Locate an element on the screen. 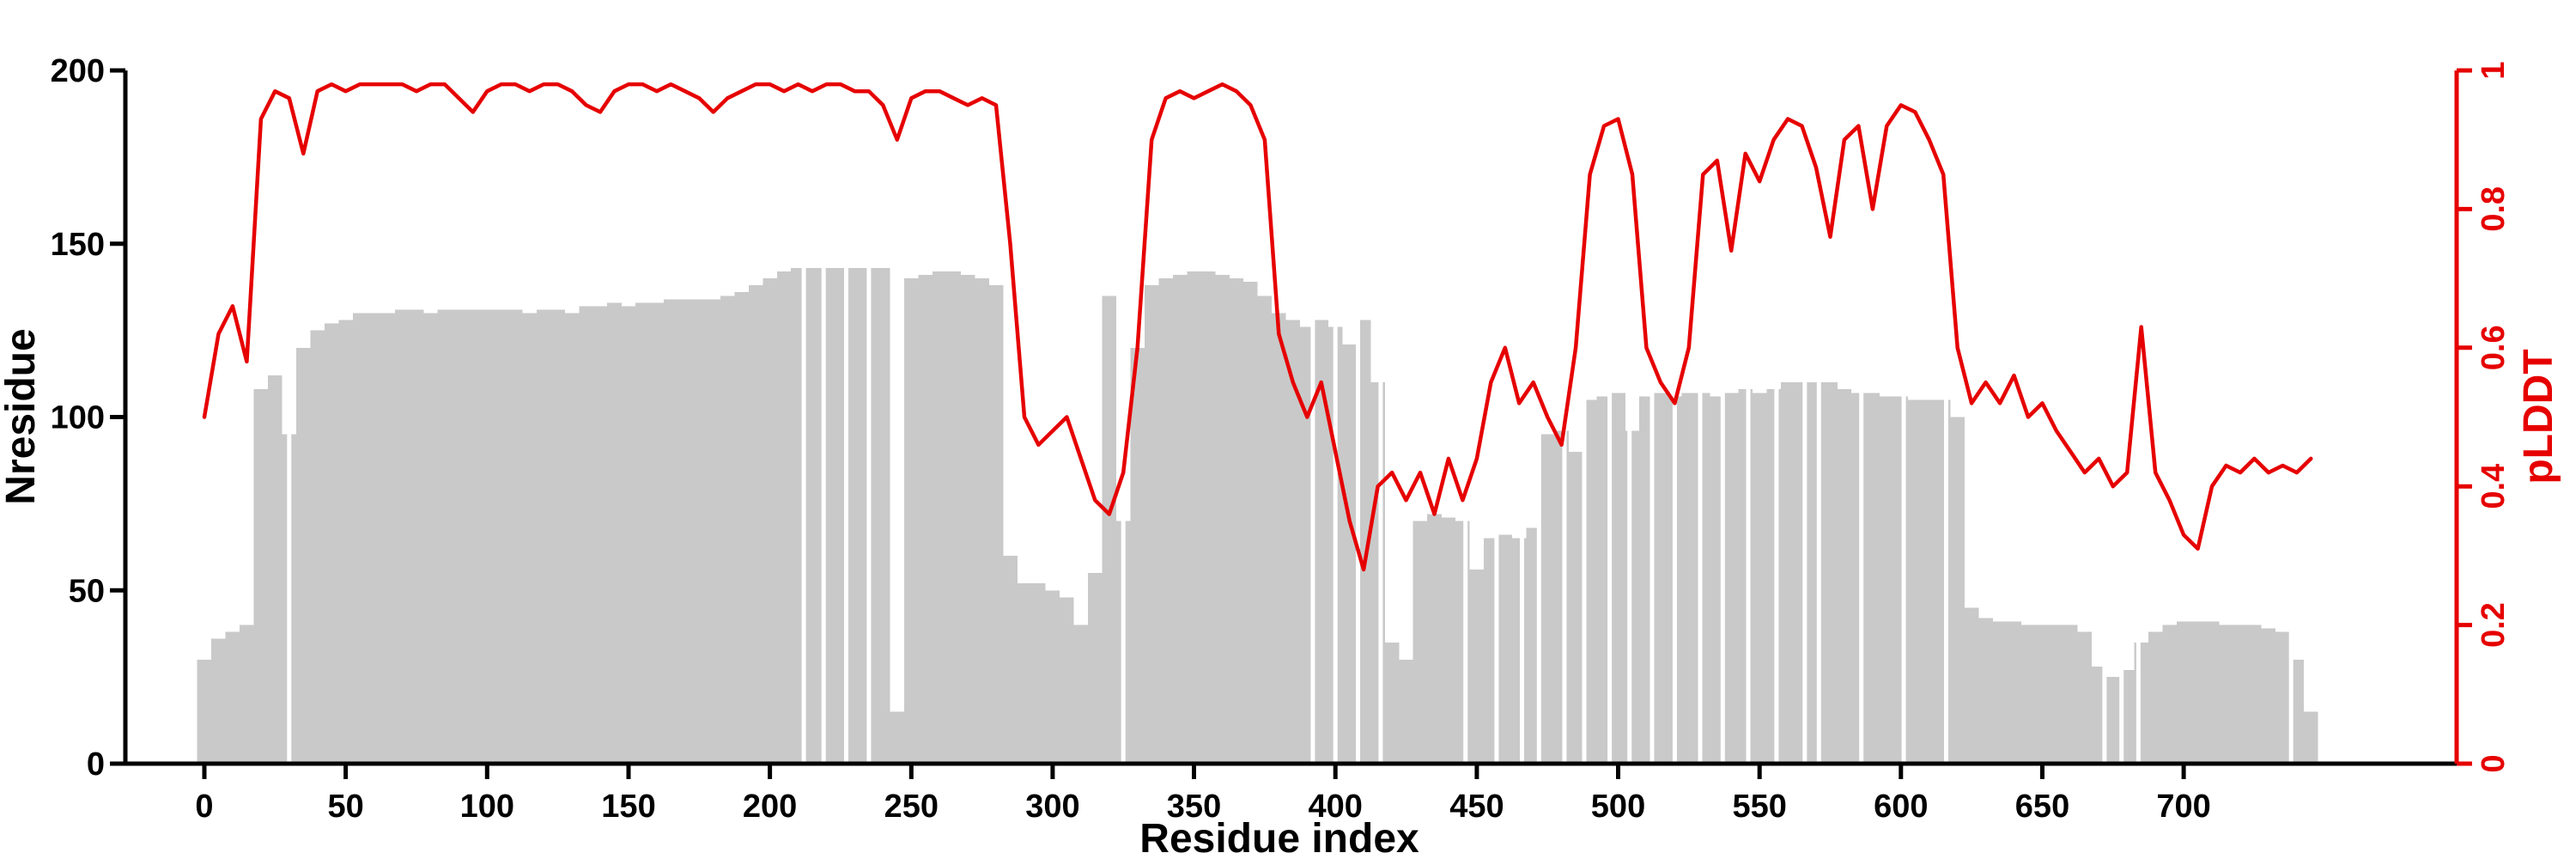 The image size is (2576, 859). x-tick-label: 400 is located at coordinates (1335, 807).